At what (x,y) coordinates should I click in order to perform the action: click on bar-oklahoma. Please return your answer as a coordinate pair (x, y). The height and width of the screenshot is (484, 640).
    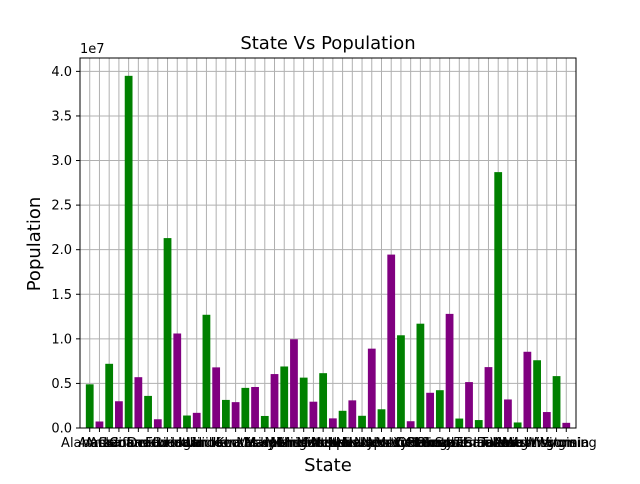
    Looking at the image, I should click on (430, 410).